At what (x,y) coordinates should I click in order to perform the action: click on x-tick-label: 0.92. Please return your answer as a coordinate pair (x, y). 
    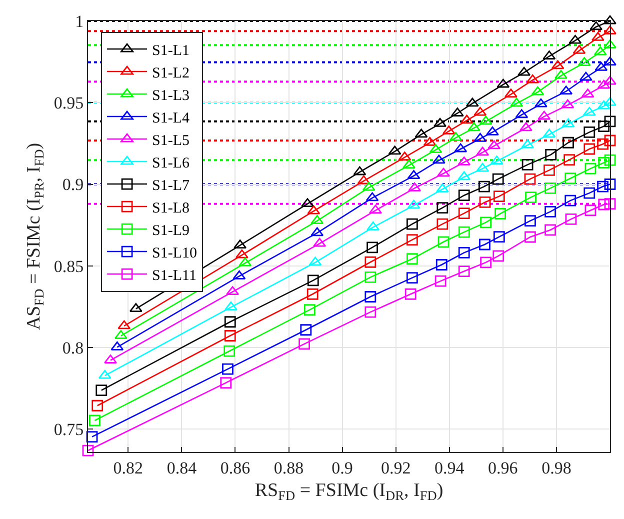
    Looking at the image, I should click on (395, 468).